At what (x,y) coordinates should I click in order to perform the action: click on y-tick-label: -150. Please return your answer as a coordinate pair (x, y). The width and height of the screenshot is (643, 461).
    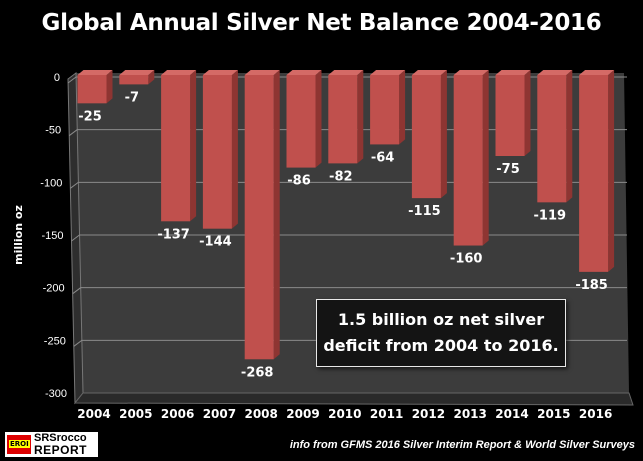
    Looking at the image, I should click on (52, 236).